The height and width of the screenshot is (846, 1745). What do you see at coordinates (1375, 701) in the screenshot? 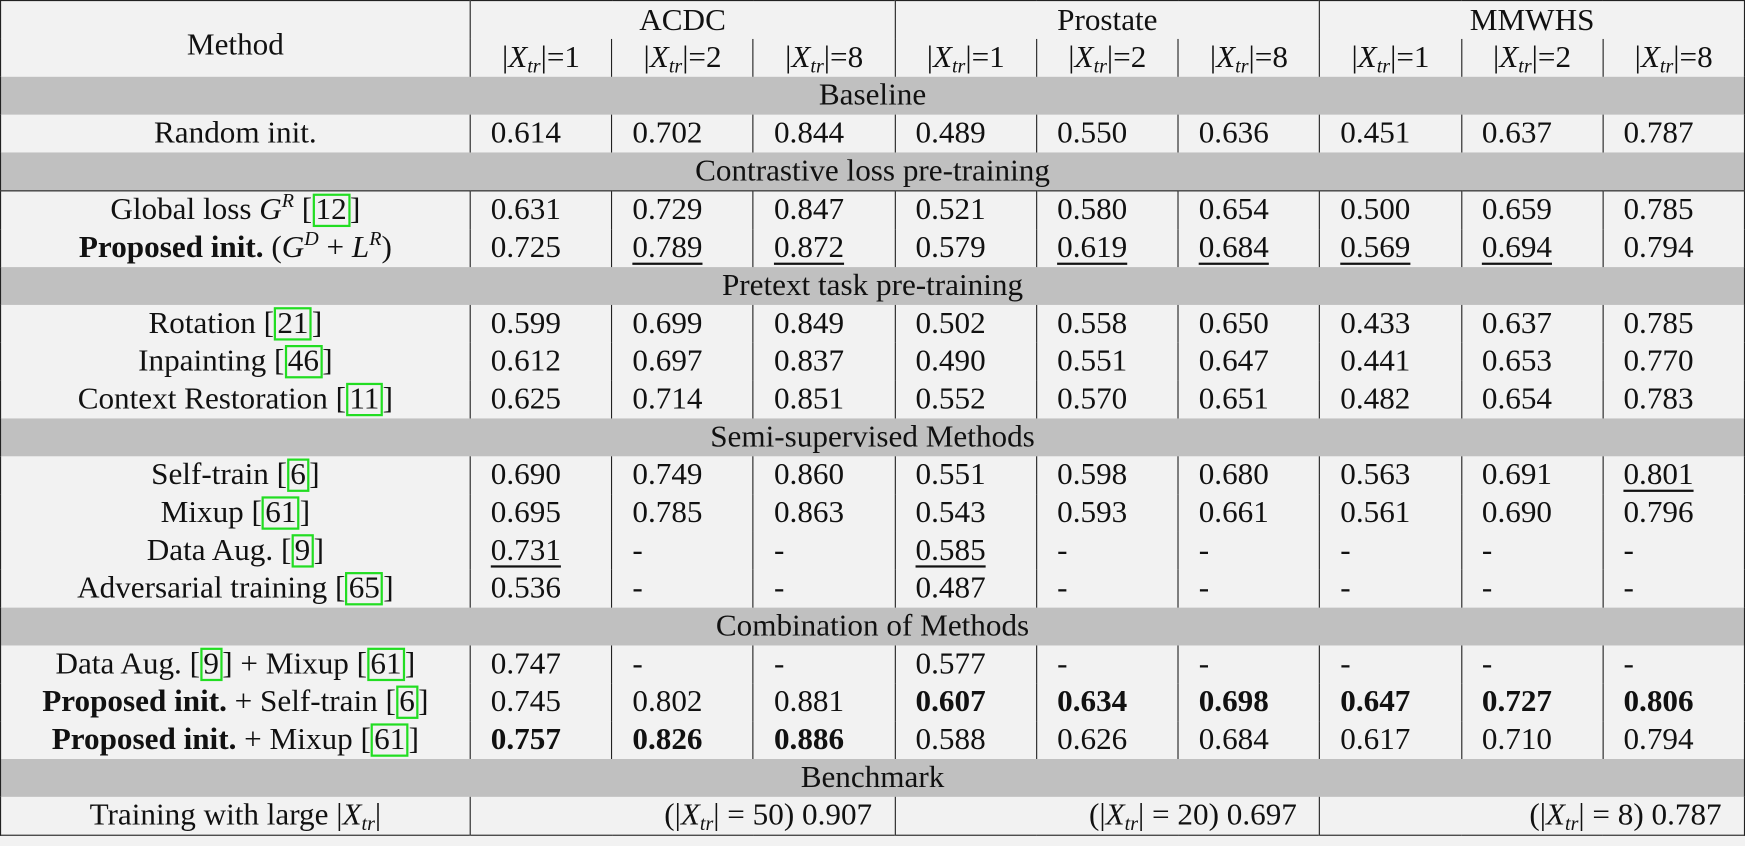
I see `score-value: 0.647` at bounding box center [1375, 701].